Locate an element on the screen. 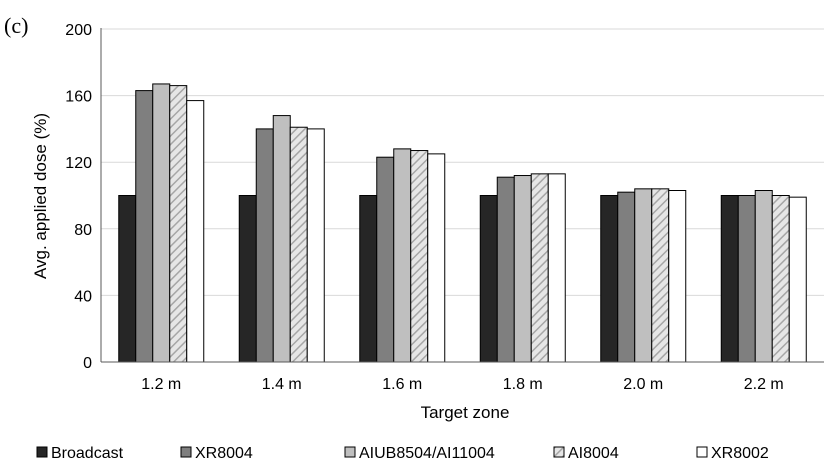  y-tick-label: 40 is located at coordinates (83, 296).